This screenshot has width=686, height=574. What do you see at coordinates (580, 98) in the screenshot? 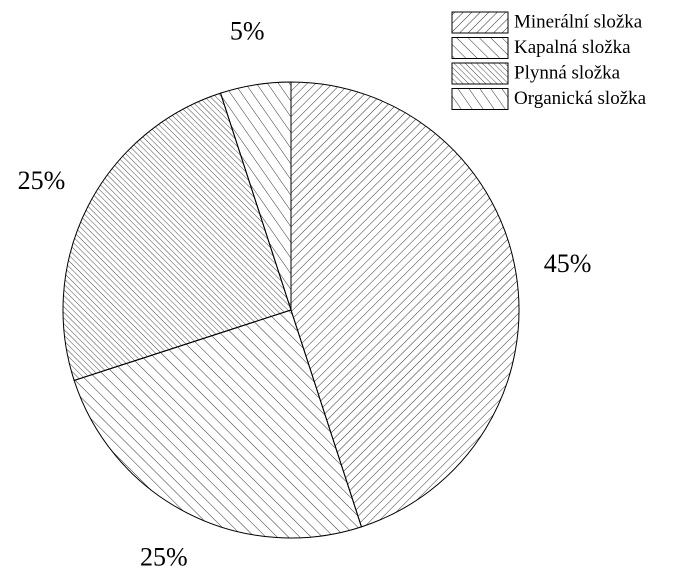
I see `legend-label: Organická složka` at bounding box center [580, 98].